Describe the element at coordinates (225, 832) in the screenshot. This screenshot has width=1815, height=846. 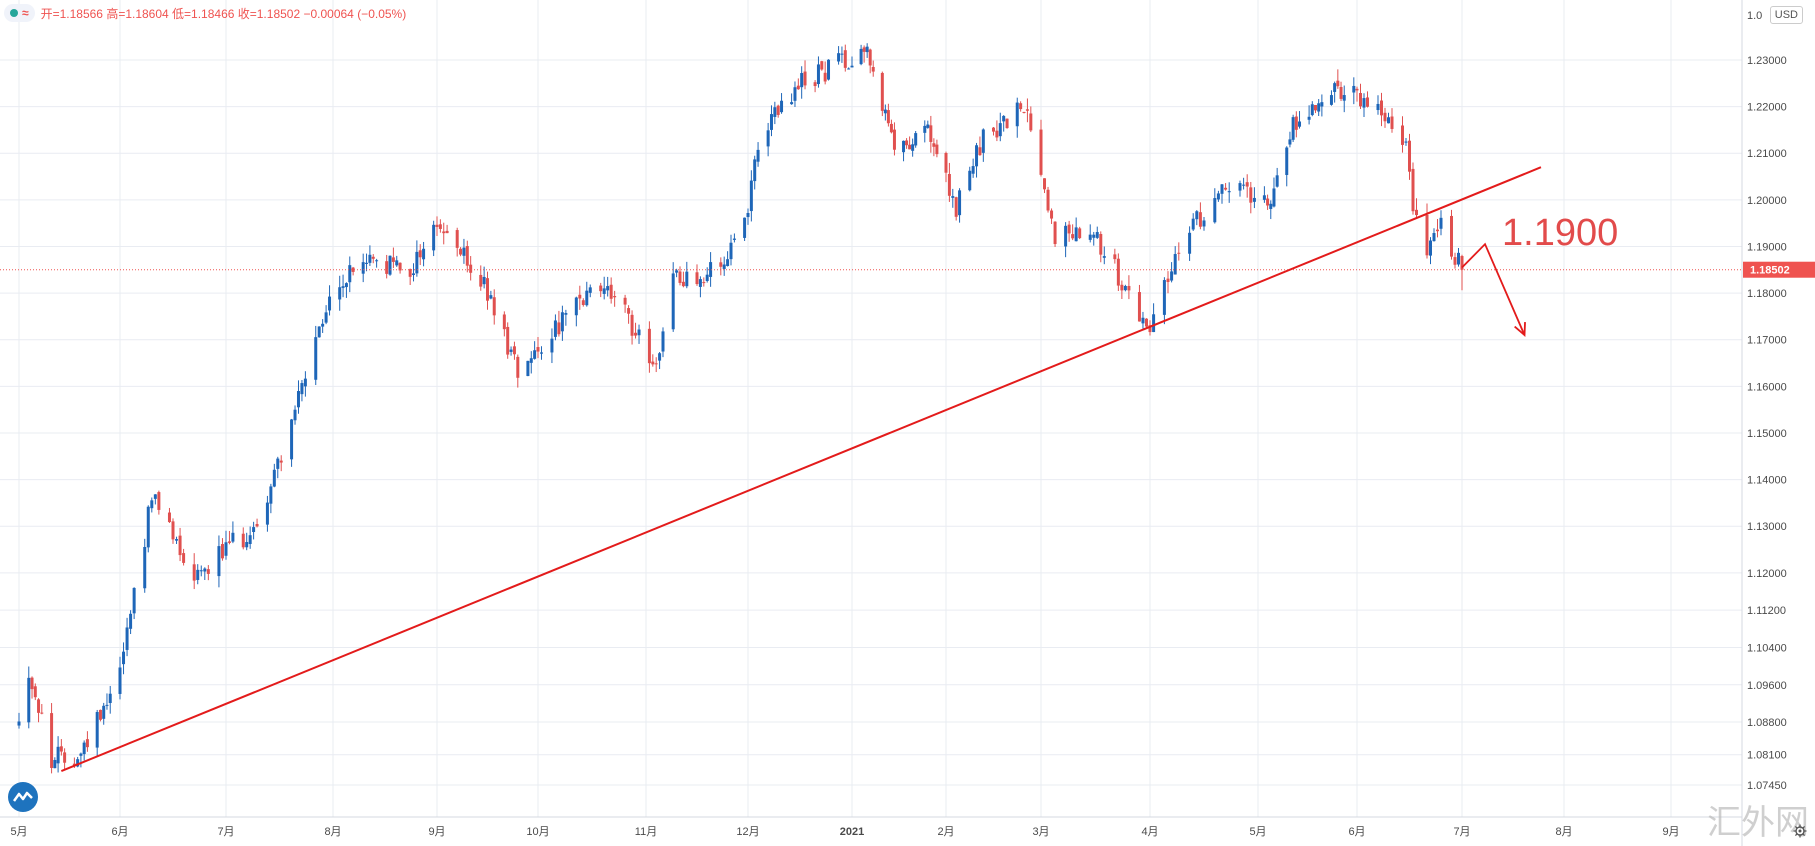
I see `time-axis-tick-label: 7月` at that location.